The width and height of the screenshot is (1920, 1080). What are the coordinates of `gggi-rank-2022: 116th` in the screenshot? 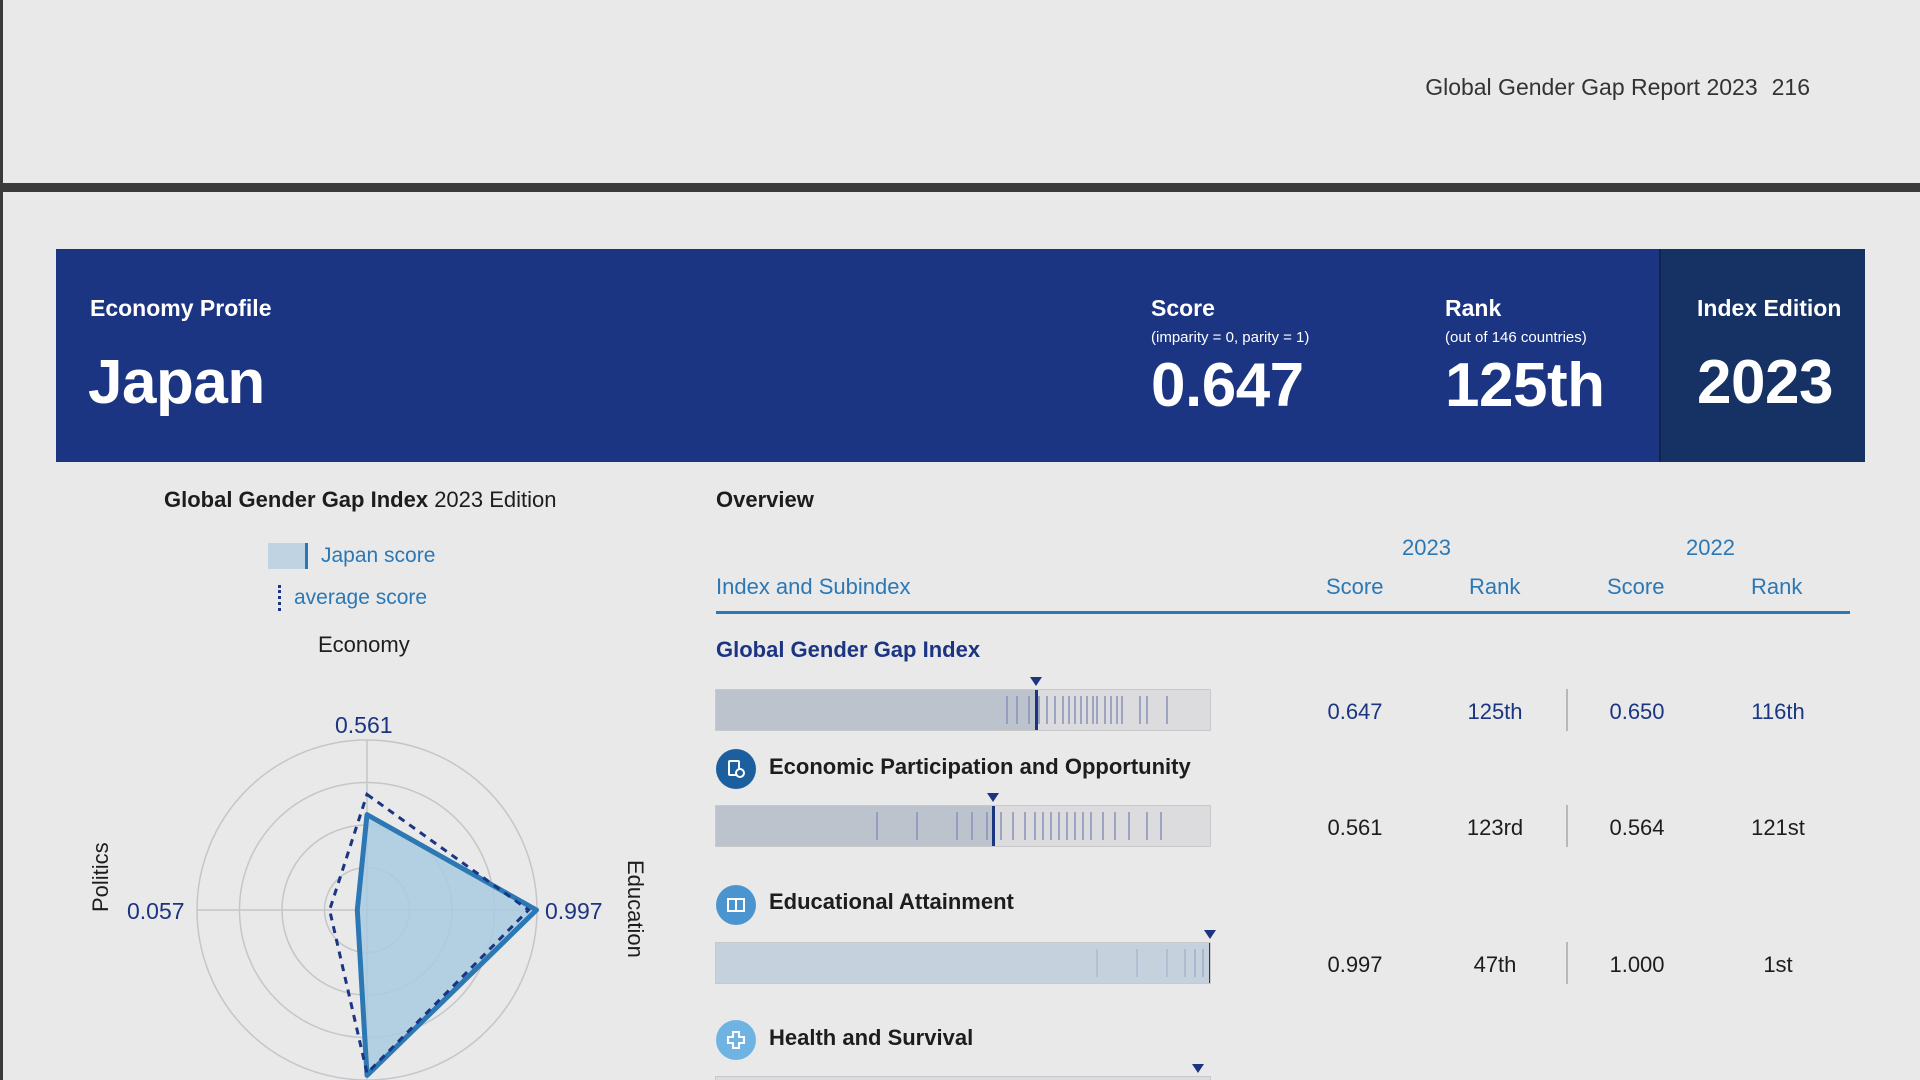 It's located at (1778, 711).